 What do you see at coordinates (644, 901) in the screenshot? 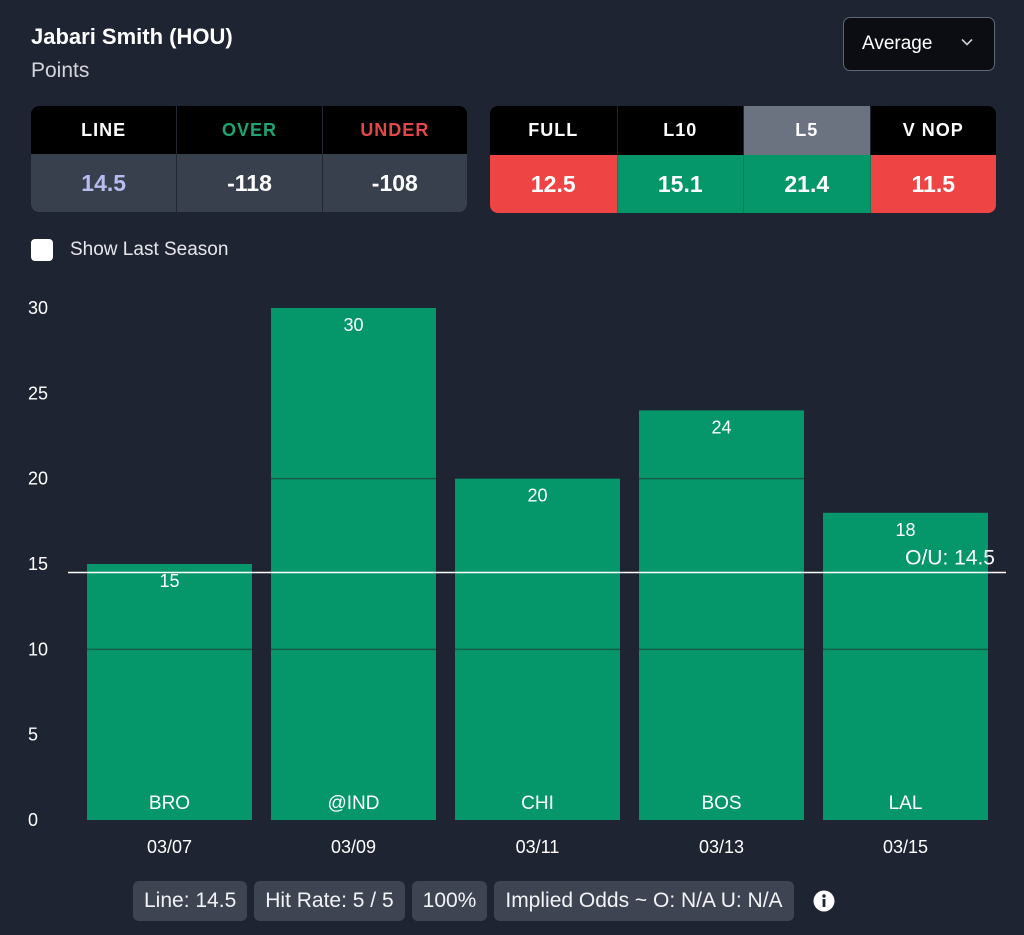
I see `implied-odds-pill: Implied Odds ~ O: N/A U: N/A` at bounding box center [644, 901].